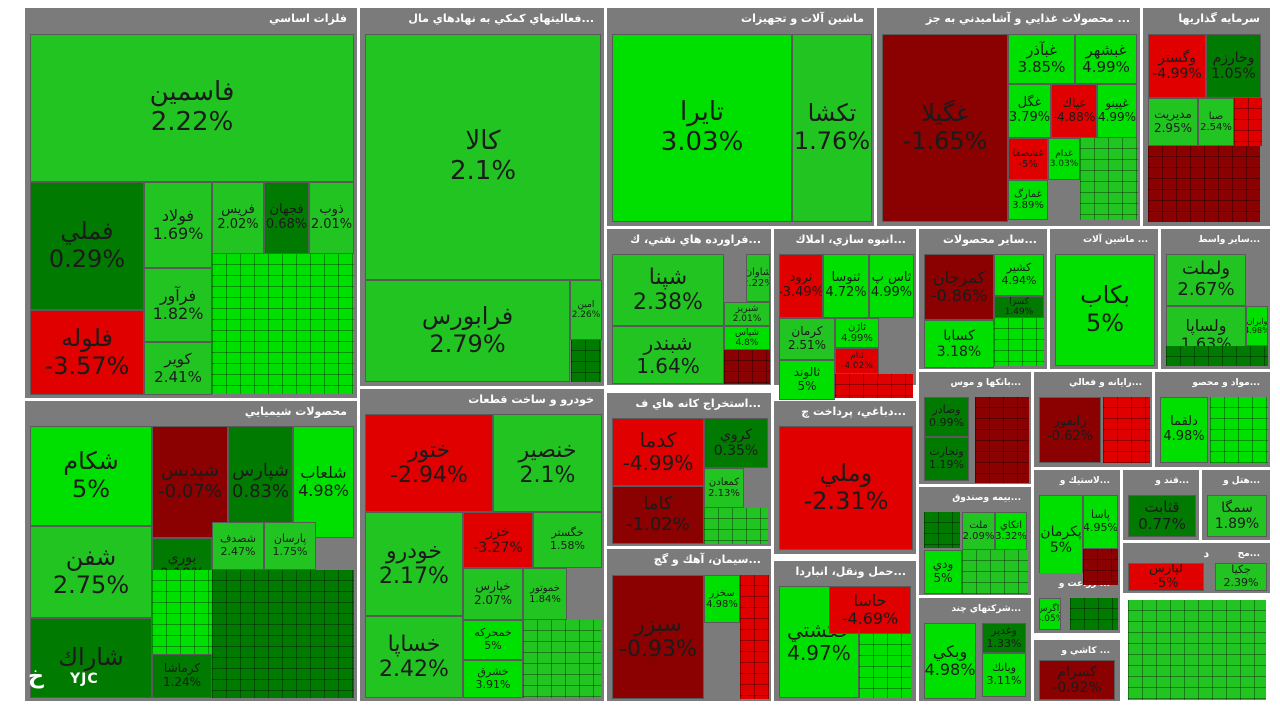 The height and width of the screenshot is (720, 1280). Describe the element at coordinates (1115, 240) in the screenshot. I see `sector-title: ... ماشين آلات` at that location.